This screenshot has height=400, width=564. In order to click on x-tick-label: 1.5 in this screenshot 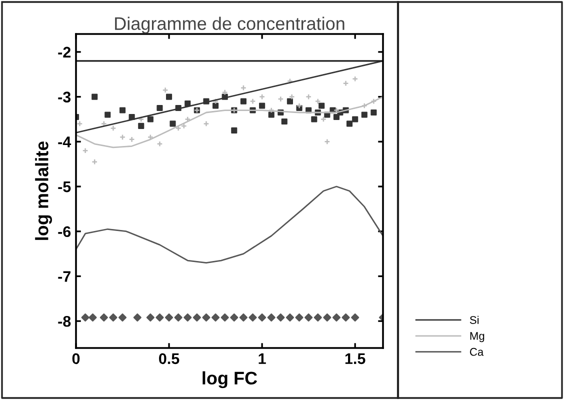, I will do `click(355, 358)`.